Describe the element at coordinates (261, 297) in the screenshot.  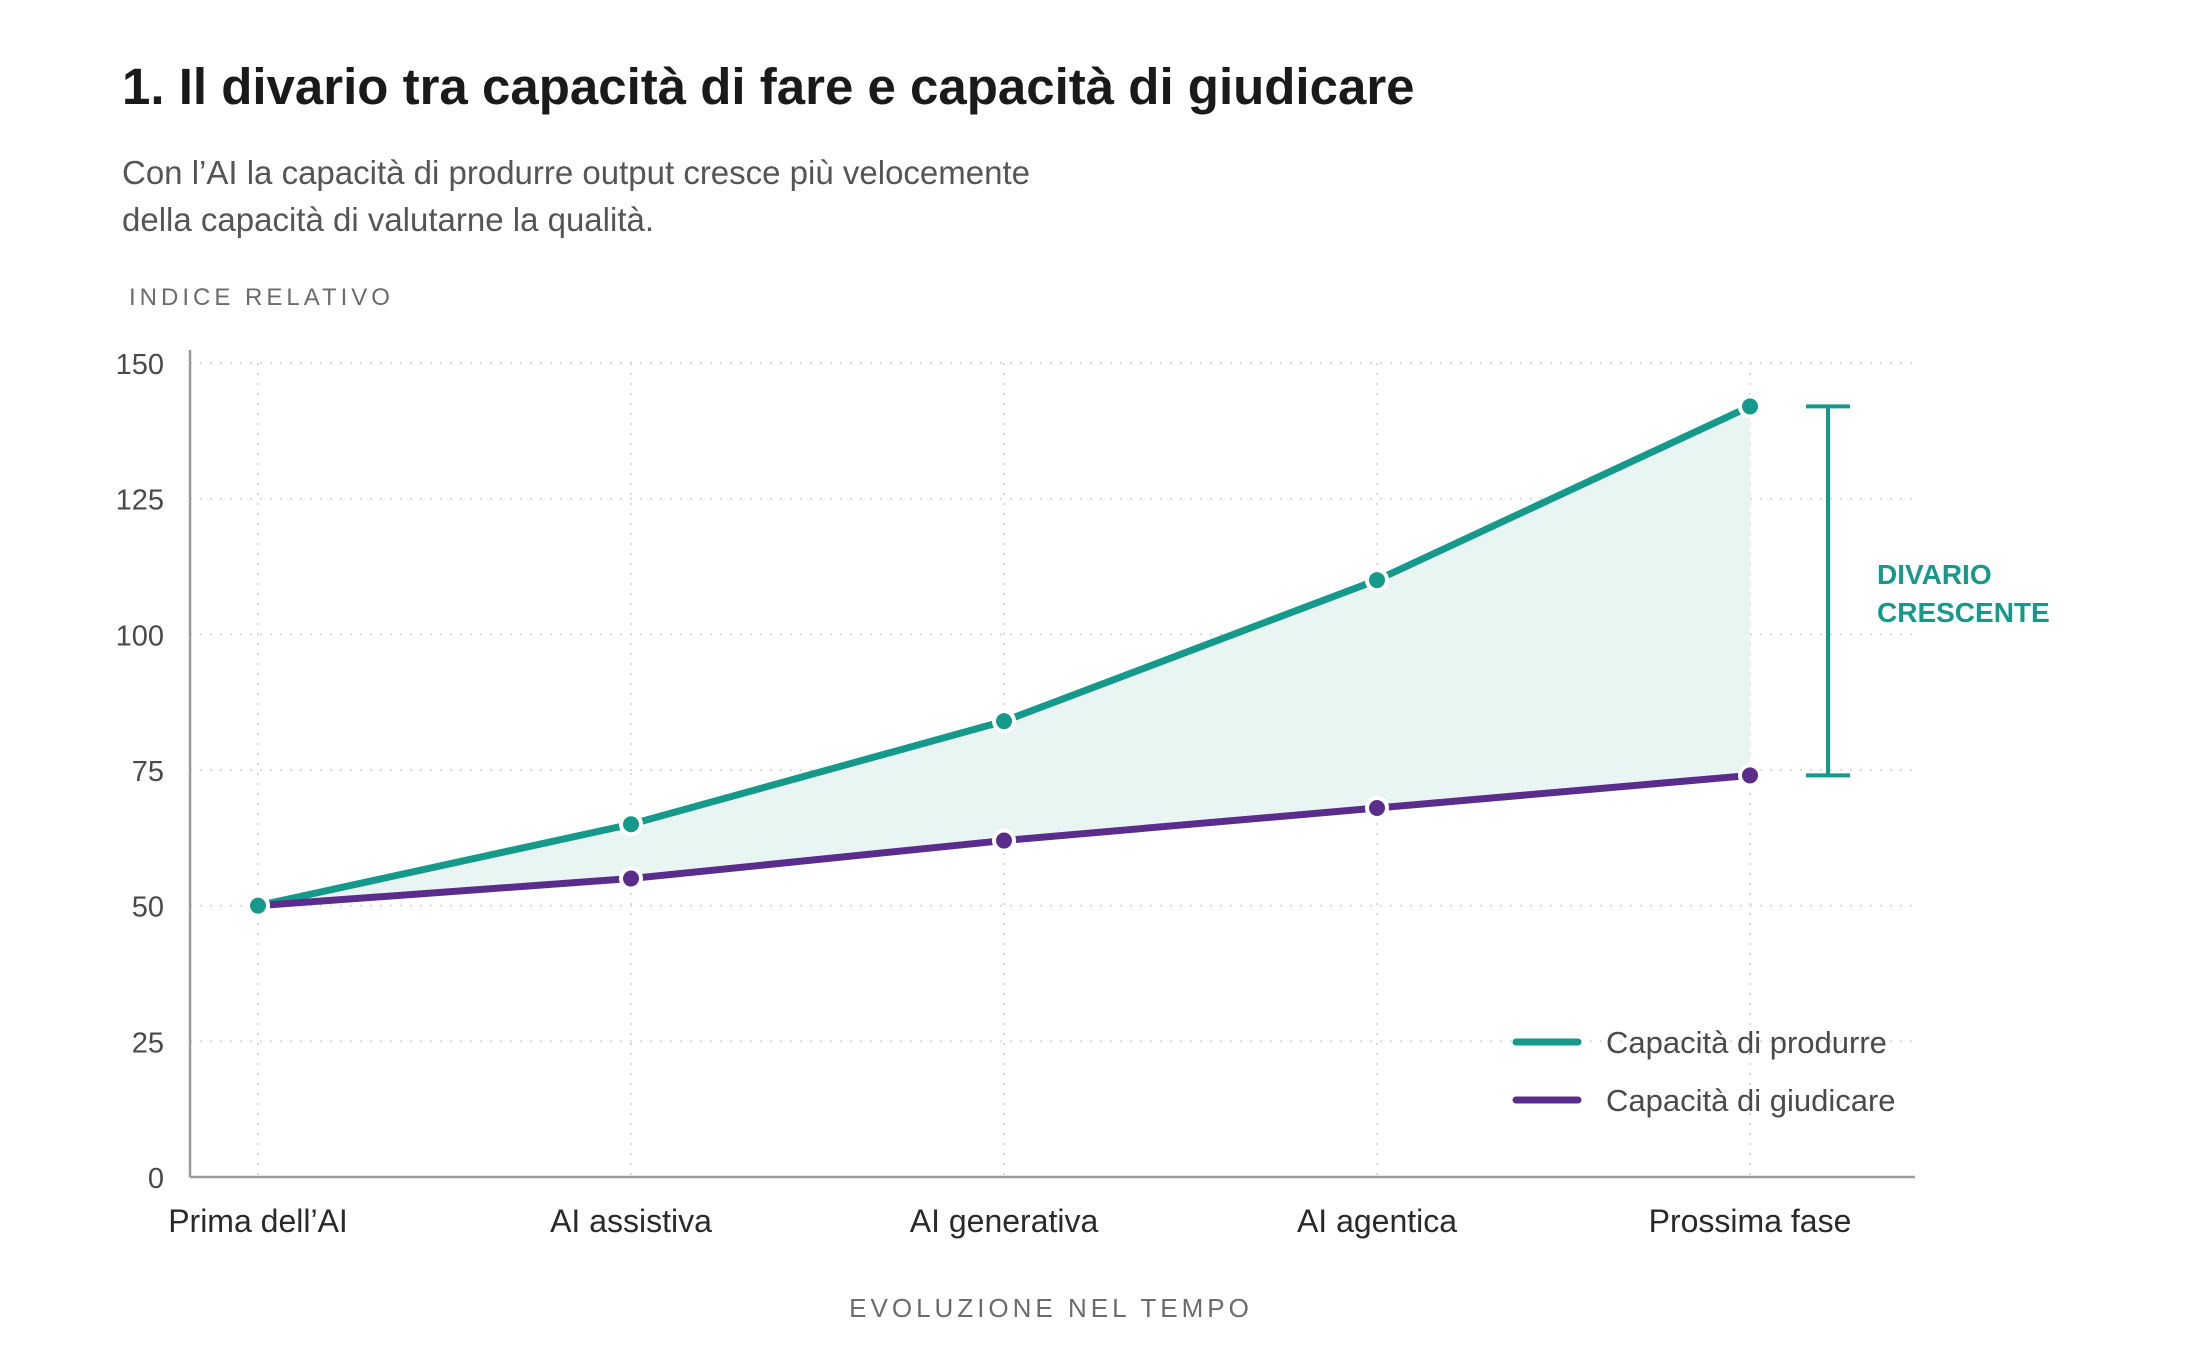
I see `y-axis-label: INDICE RELATIVO` at that location.